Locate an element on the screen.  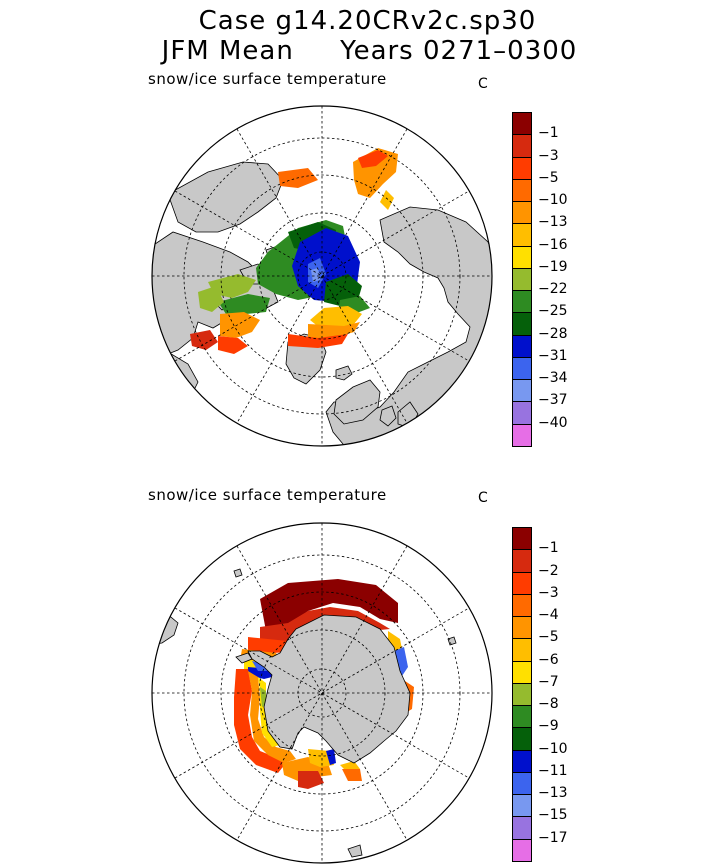
nh-sea-ice-field is located at coordinates (294, 251).